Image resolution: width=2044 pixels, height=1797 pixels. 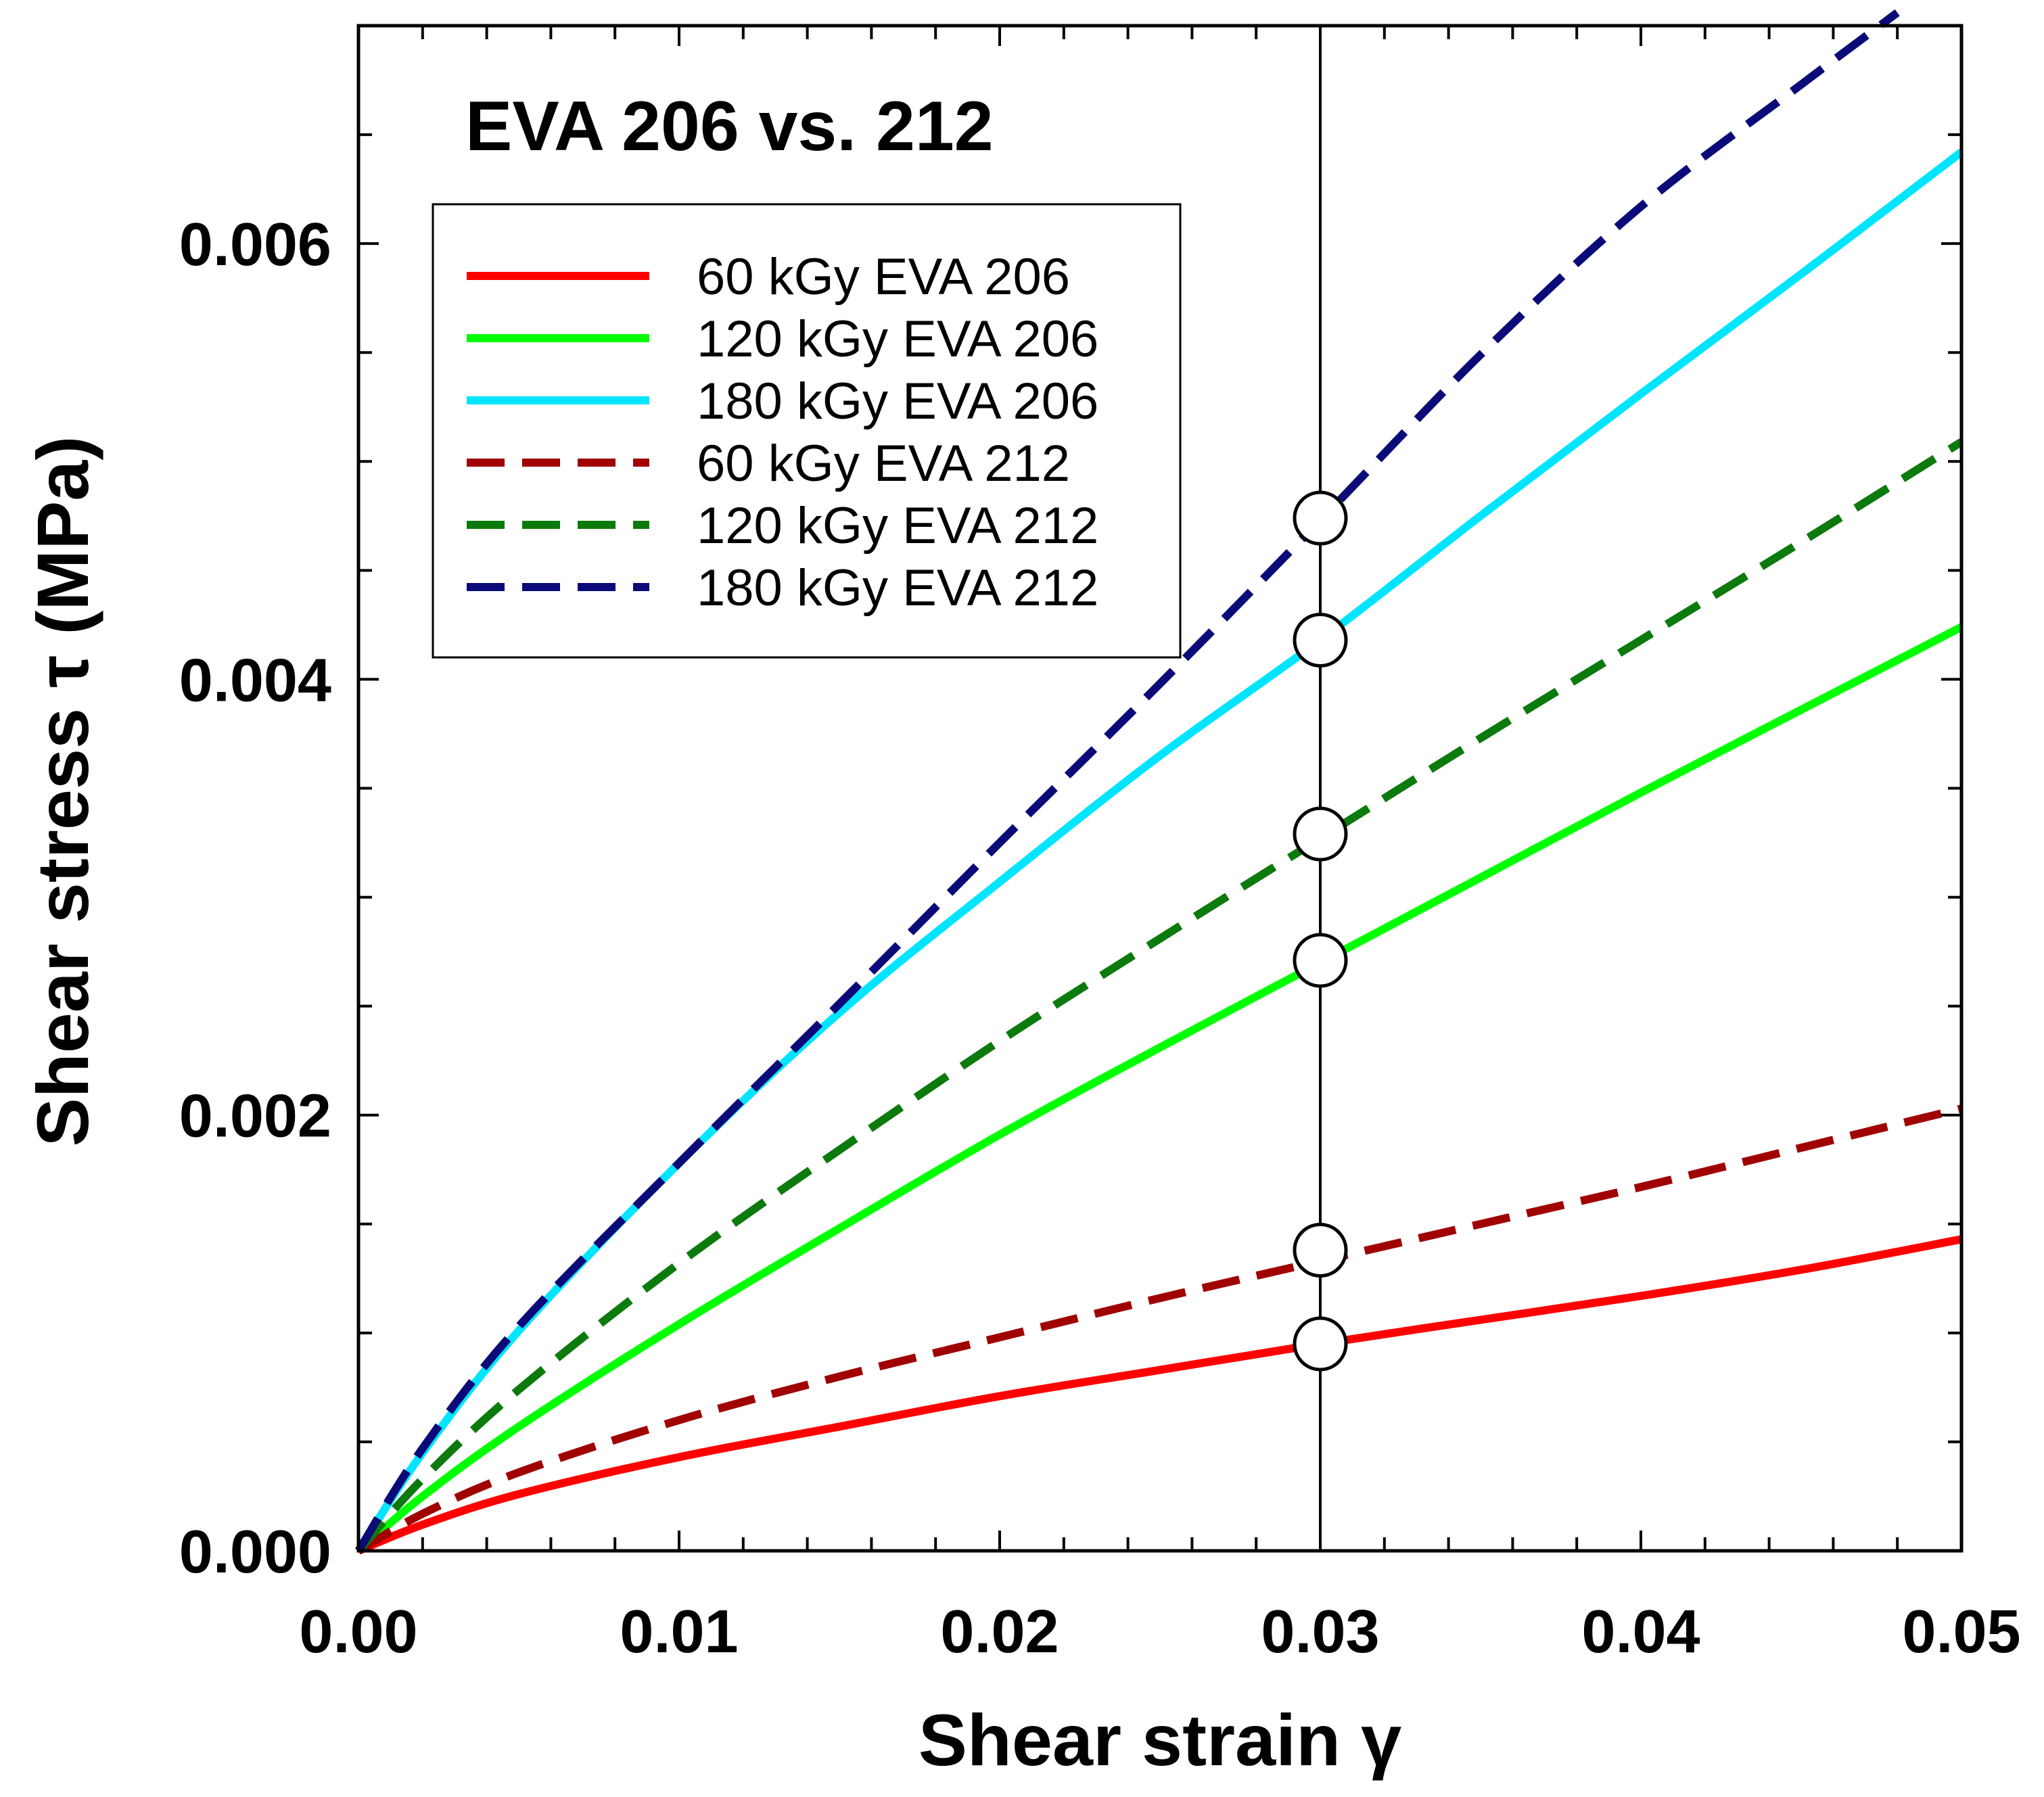 I want to click on legend-label-180-kgy-eva-206: 180 kGy EVA 206, so click(x=897, y=401).